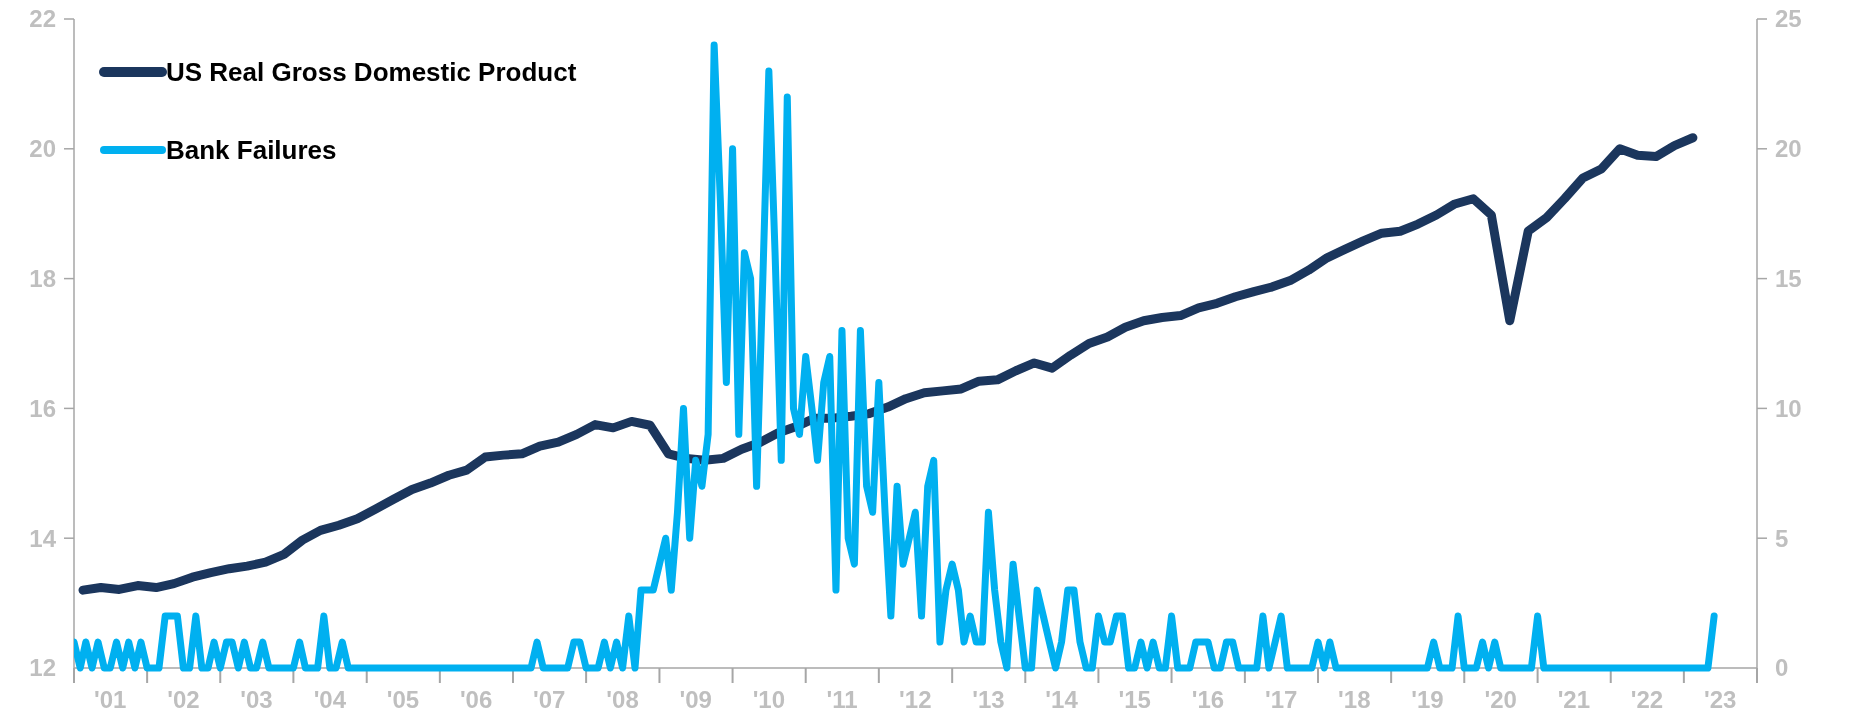 The height and width of the screenshot is (721, 1851). What do you see at coordinates (1281, 699) in the screenshot?
I see `x-tick-label: '17` at bounding box center [1281, 699].